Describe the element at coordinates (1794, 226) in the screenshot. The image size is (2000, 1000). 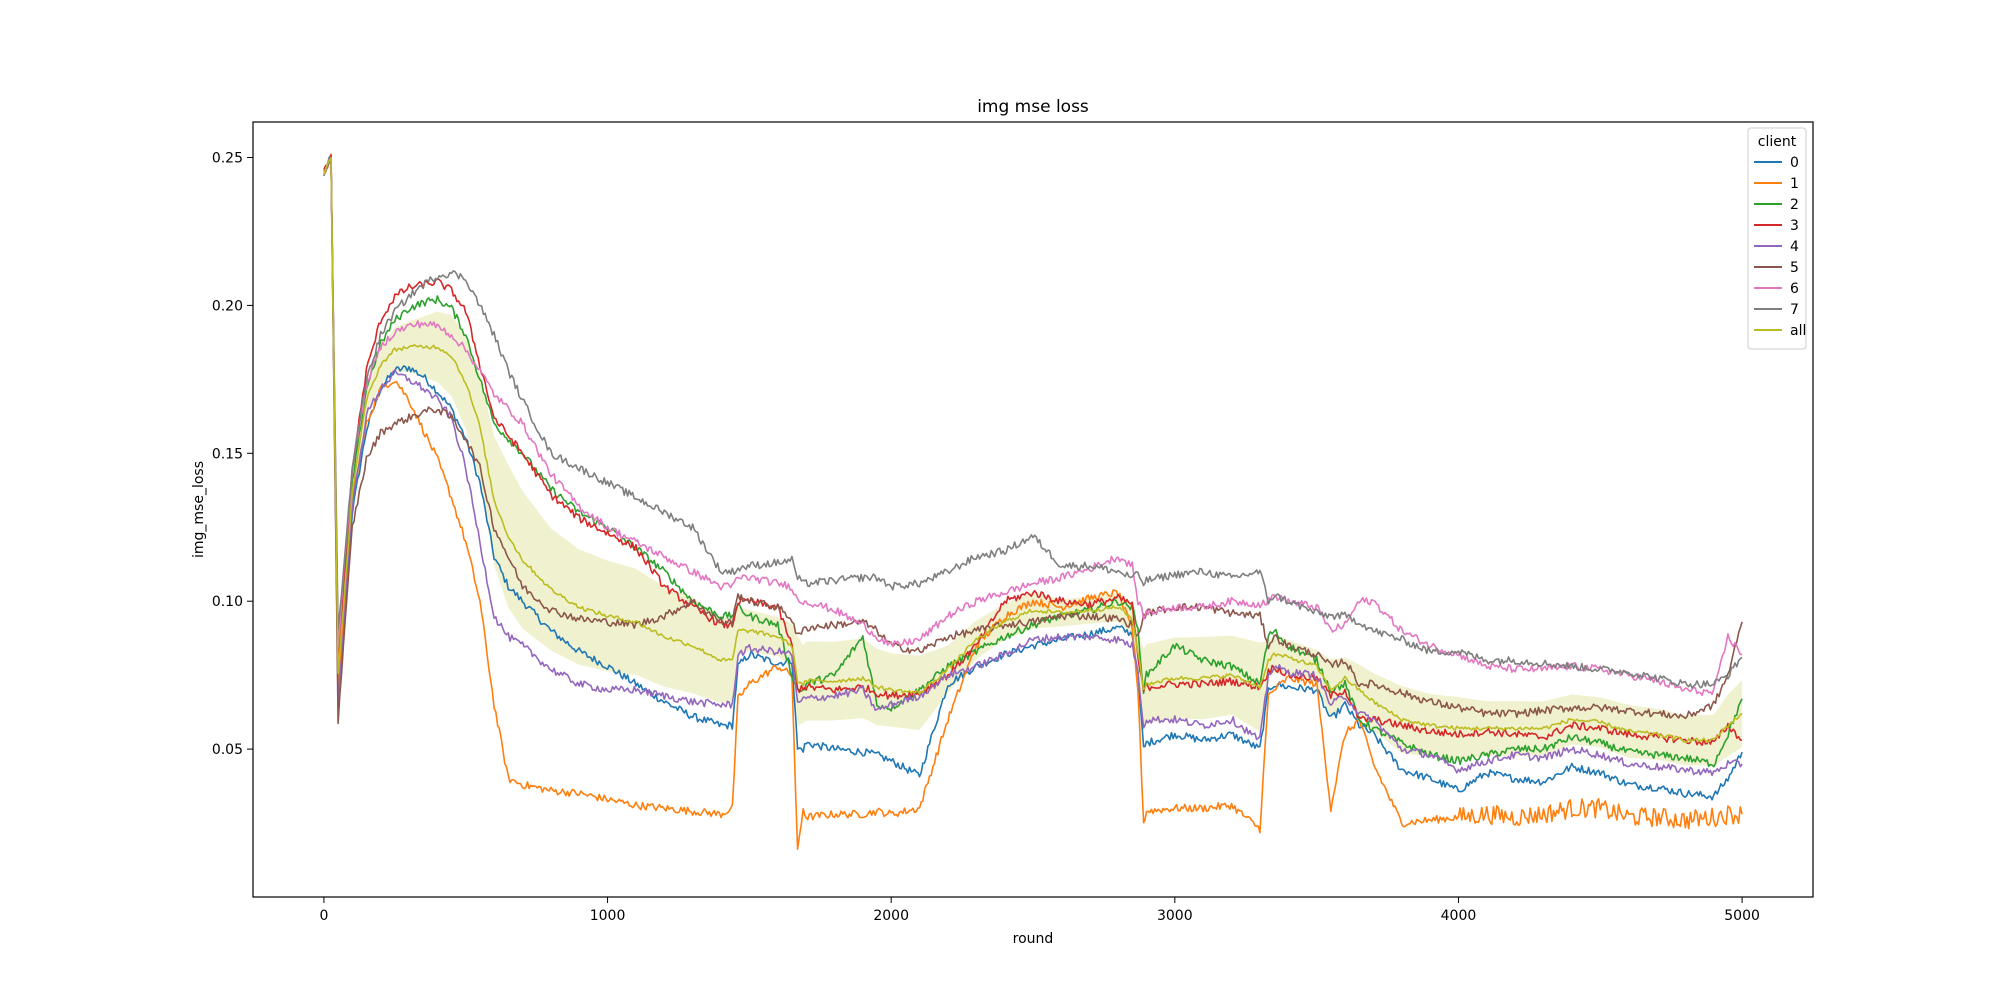
I see `legend-label-3: 3` at that location.